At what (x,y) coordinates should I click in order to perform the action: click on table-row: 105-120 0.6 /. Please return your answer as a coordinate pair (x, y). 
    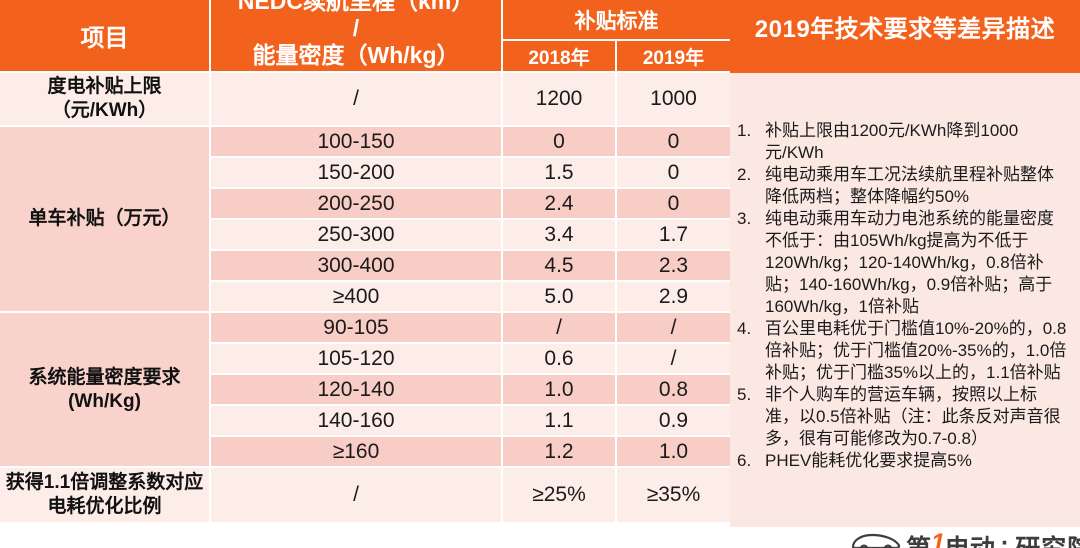
    Looking at the image, I should click on (366, 358).